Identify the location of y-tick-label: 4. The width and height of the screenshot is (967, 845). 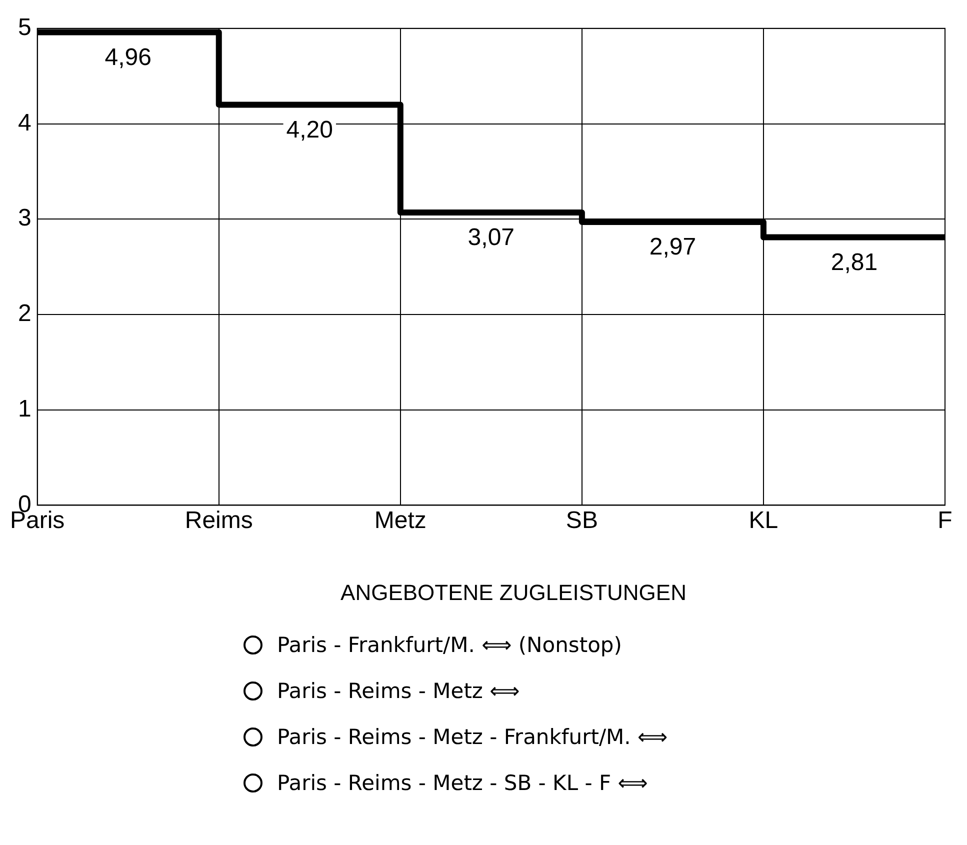
(25, 122).